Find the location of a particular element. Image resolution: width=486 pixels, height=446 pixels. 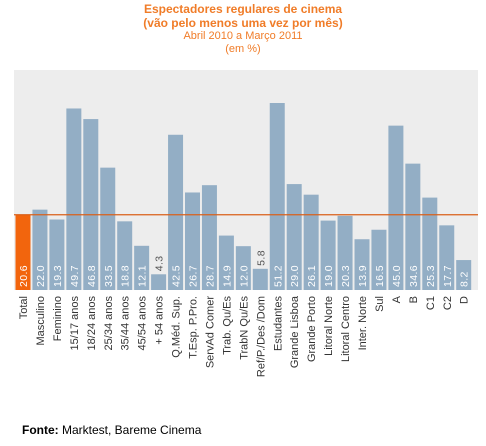

category-label-10: T.Esp. P.Pro. is located at coordinates (194, 327).